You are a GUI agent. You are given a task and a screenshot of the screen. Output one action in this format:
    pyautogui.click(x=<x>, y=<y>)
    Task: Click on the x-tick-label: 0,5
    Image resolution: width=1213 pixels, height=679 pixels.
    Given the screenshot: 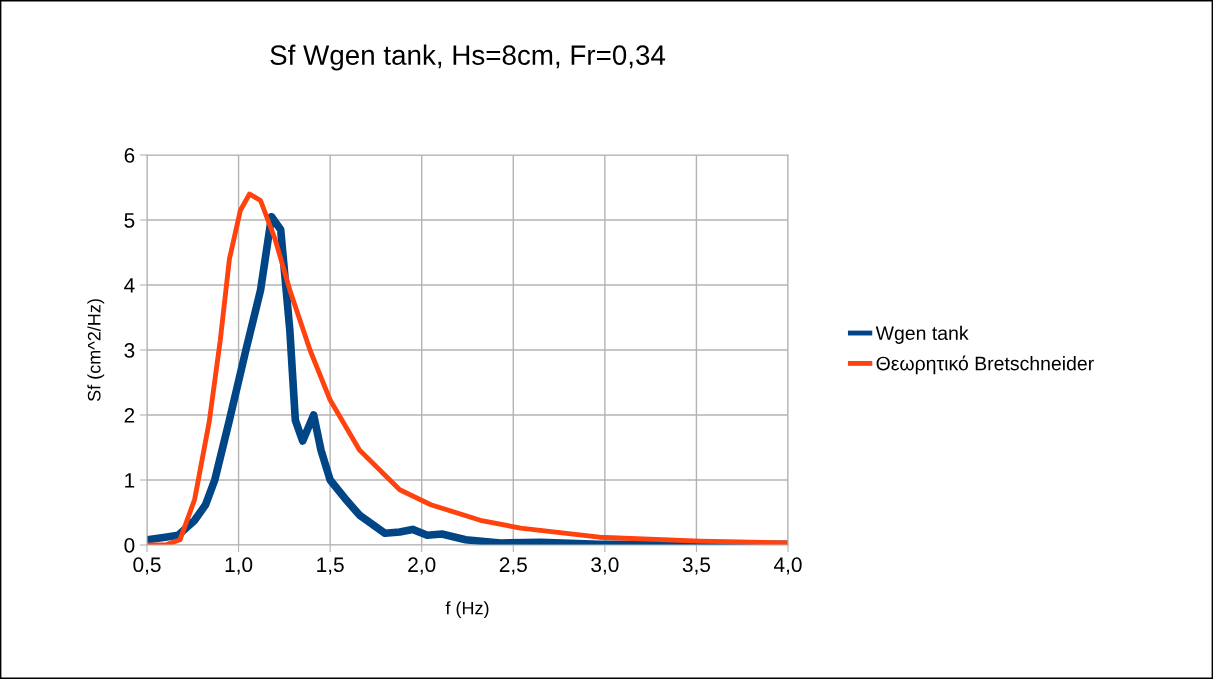 What is the action you would take?
    pyautogui.click(x=147, y=566)
    